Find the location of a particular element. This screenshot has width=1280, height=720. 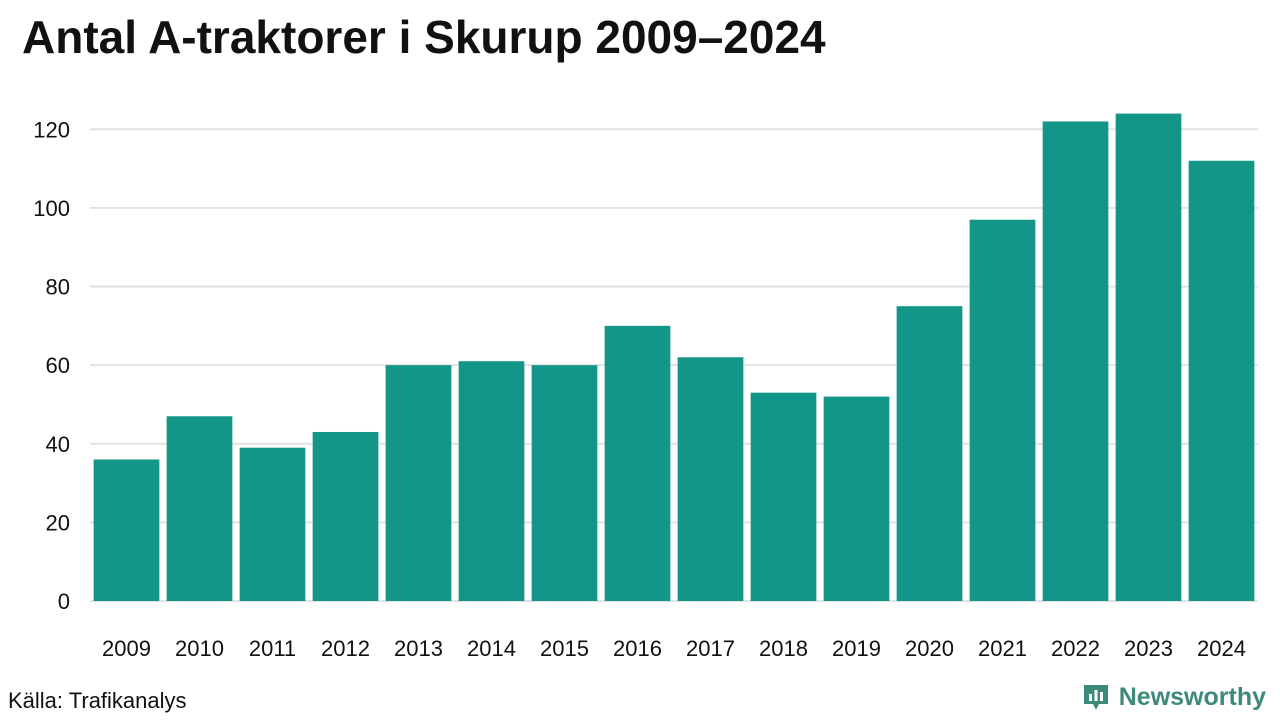

bar-2020 is located at coordinates (929, 453).